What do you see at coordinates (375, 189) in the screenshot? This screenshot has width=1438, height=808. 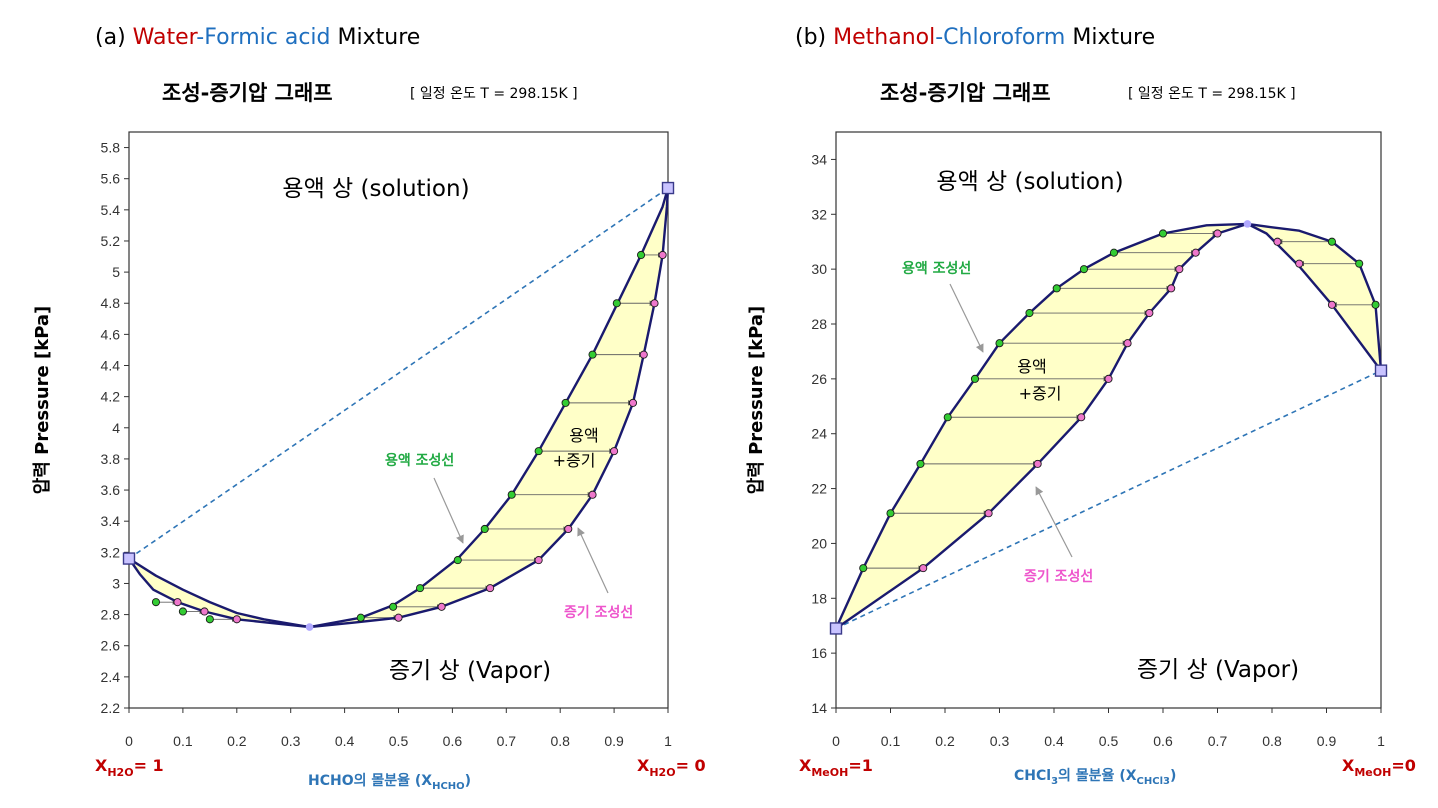 I see `panel-a-solution-region-label: 용액 상 (solution)` at bounding box center [375, 189].